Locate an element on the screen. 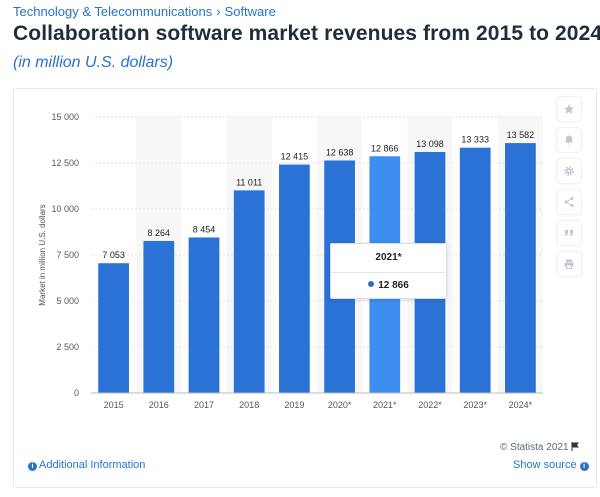 This screenshot has height=497, width=600. show-source-link: Show source i is located at coordinates (552, 465).